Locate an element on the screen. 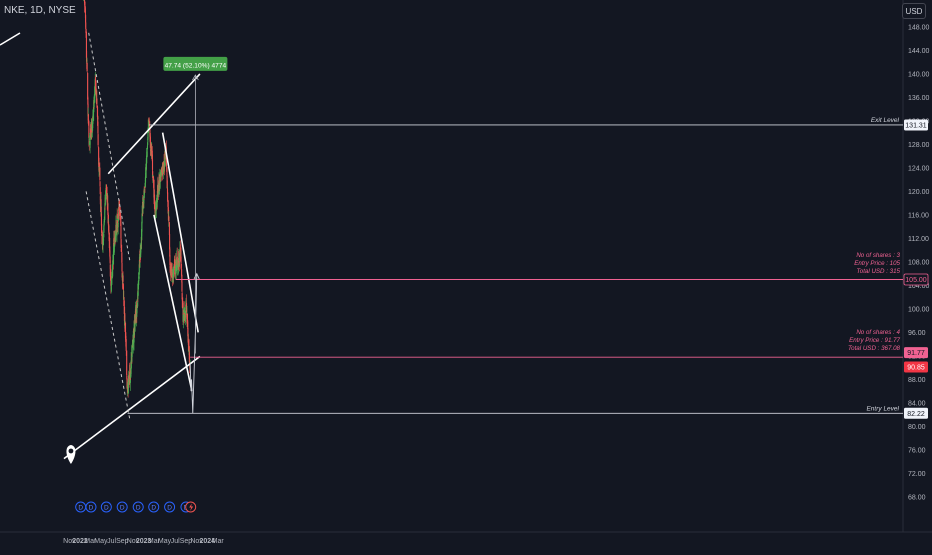 This screenshot has height=555, width=932. price-tick-label: 108.00 is located at coordinates (919, 262).